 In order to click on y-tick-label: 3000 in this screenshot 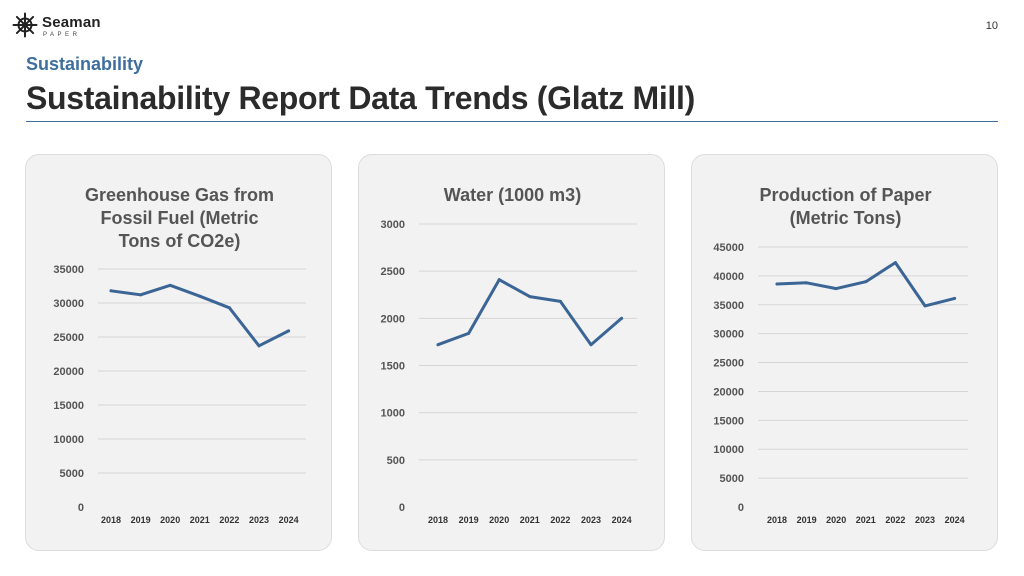, I will do `click(393, 225)`.